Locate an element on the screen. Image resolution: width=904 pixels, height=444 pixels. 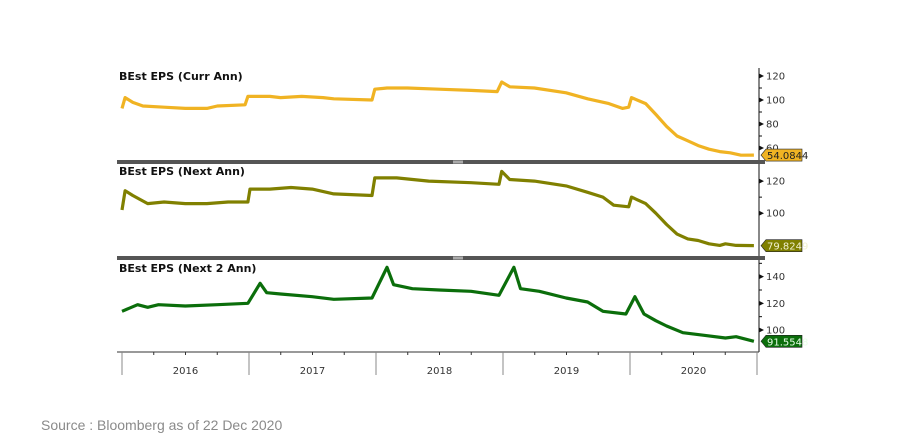
panel-title: BEst EPS (Next 2 Ann) is located at coordinates (187, 268).